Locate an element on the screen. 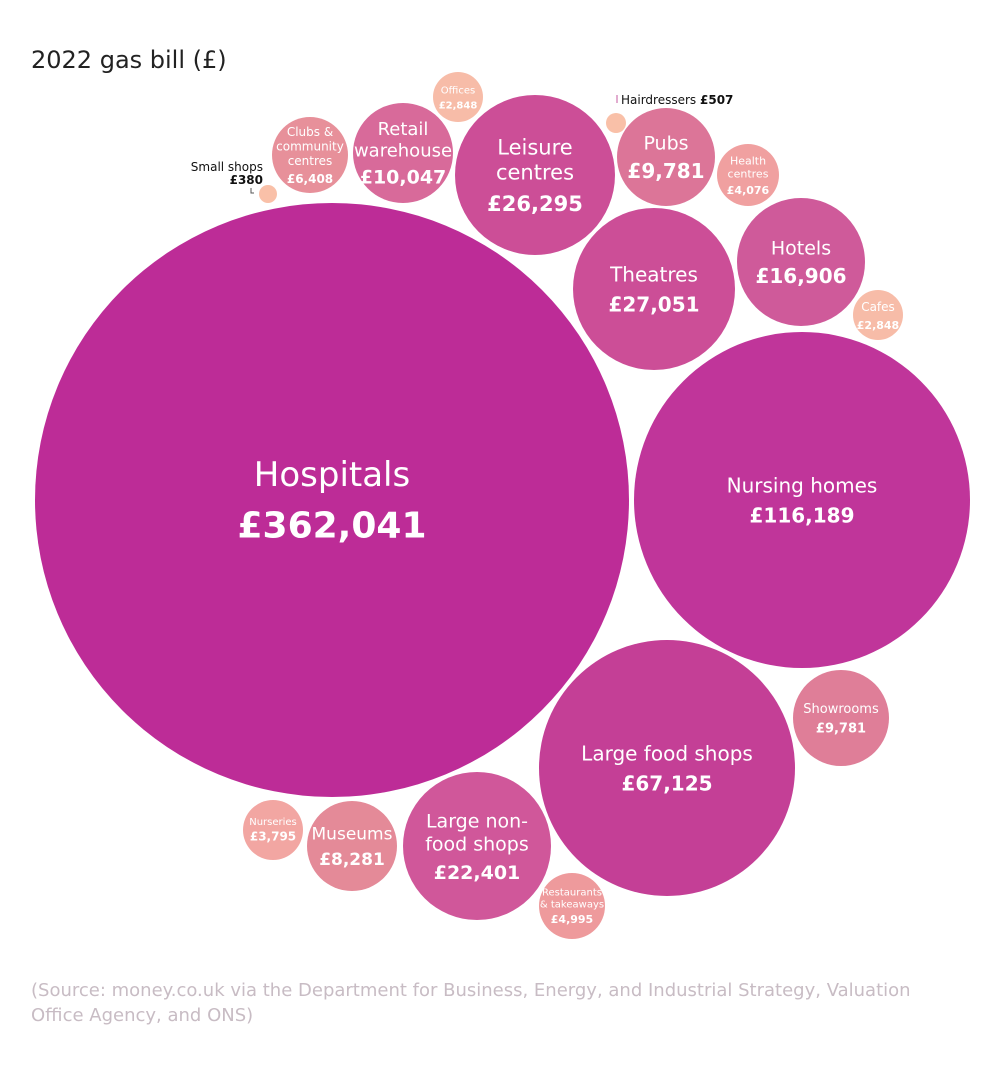  bubble-label: food shops is located at coordinates (477, 844).